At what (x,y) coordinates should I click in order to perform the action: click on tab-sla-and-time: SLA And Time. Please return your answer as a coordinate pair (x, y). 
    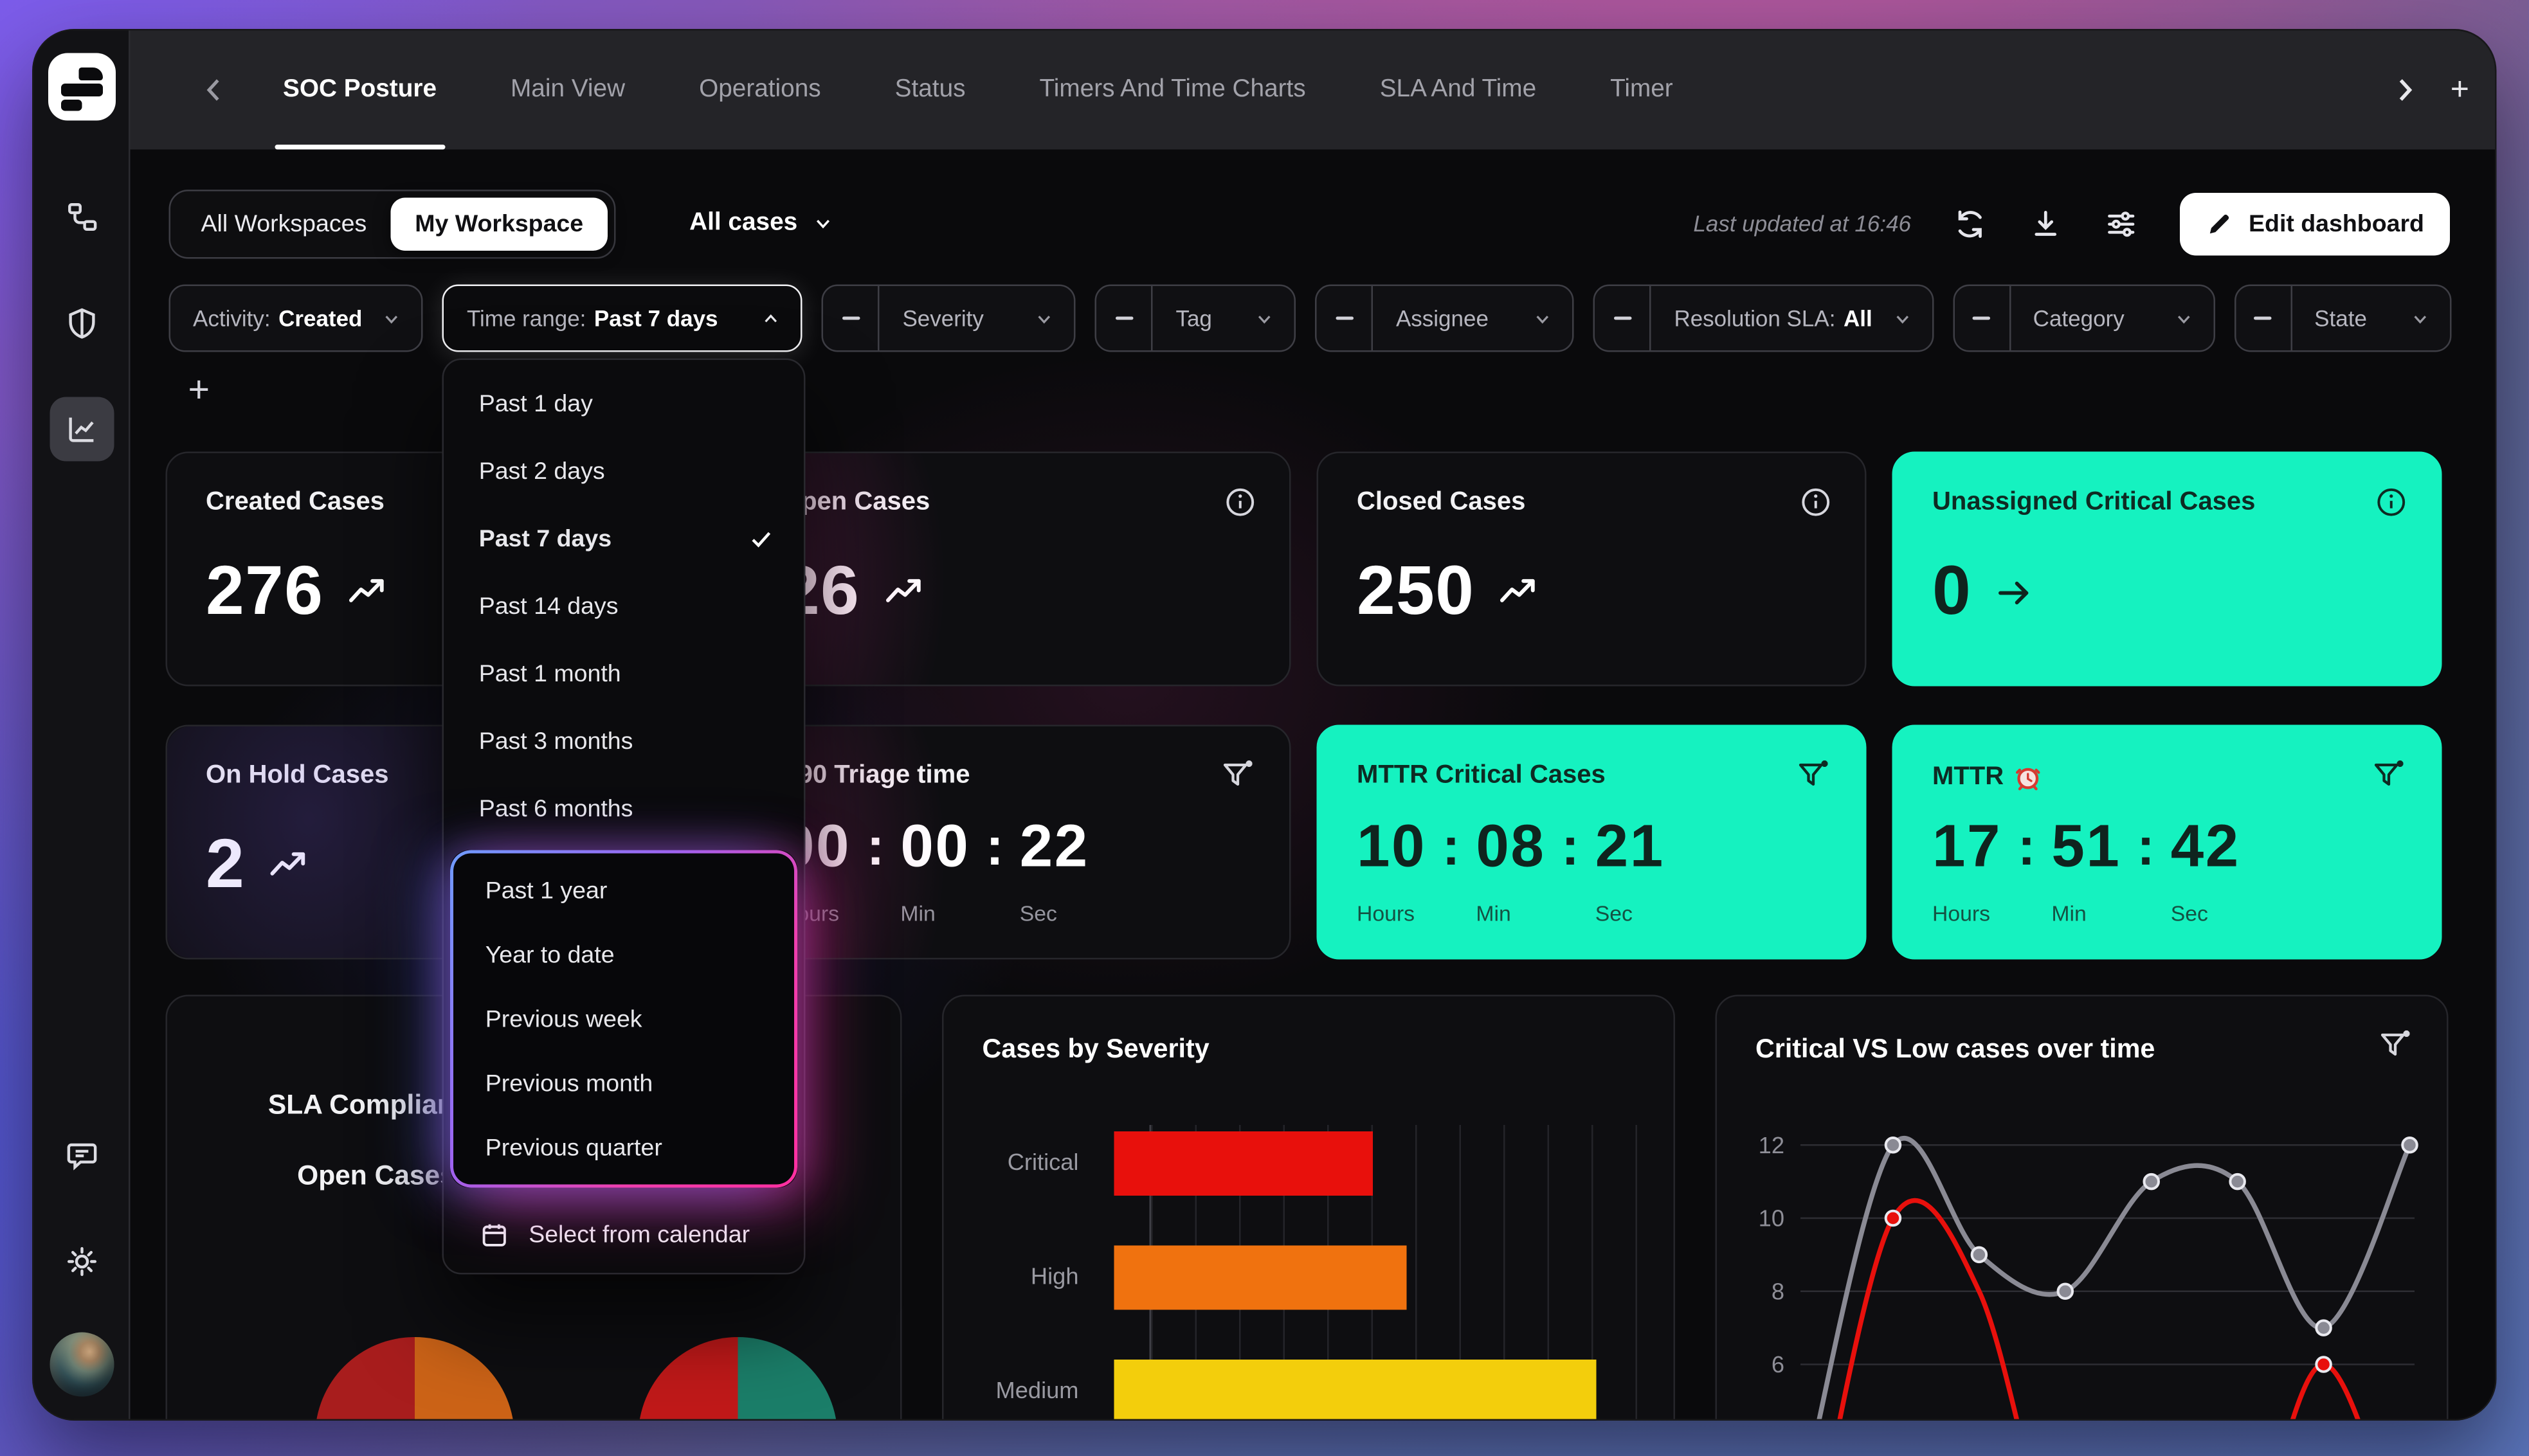
    Looking at the image, I should click on (1458, 89).